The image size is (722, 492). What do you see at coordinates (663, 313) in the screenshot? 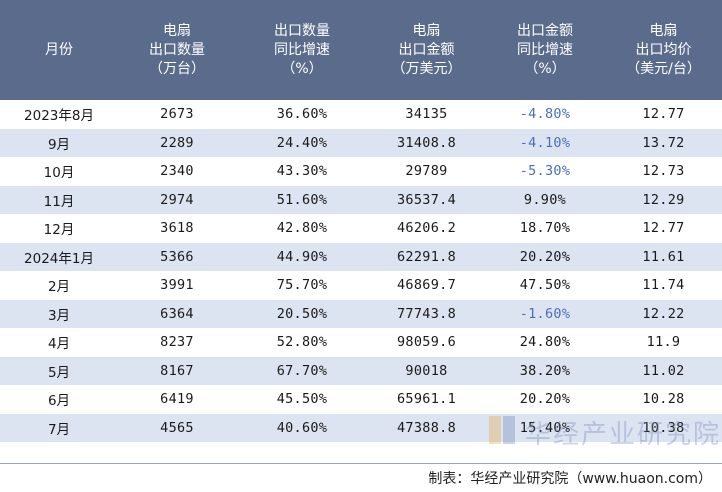
I see `cell-avg-price: 12.22` at bounding box center [663, 313].